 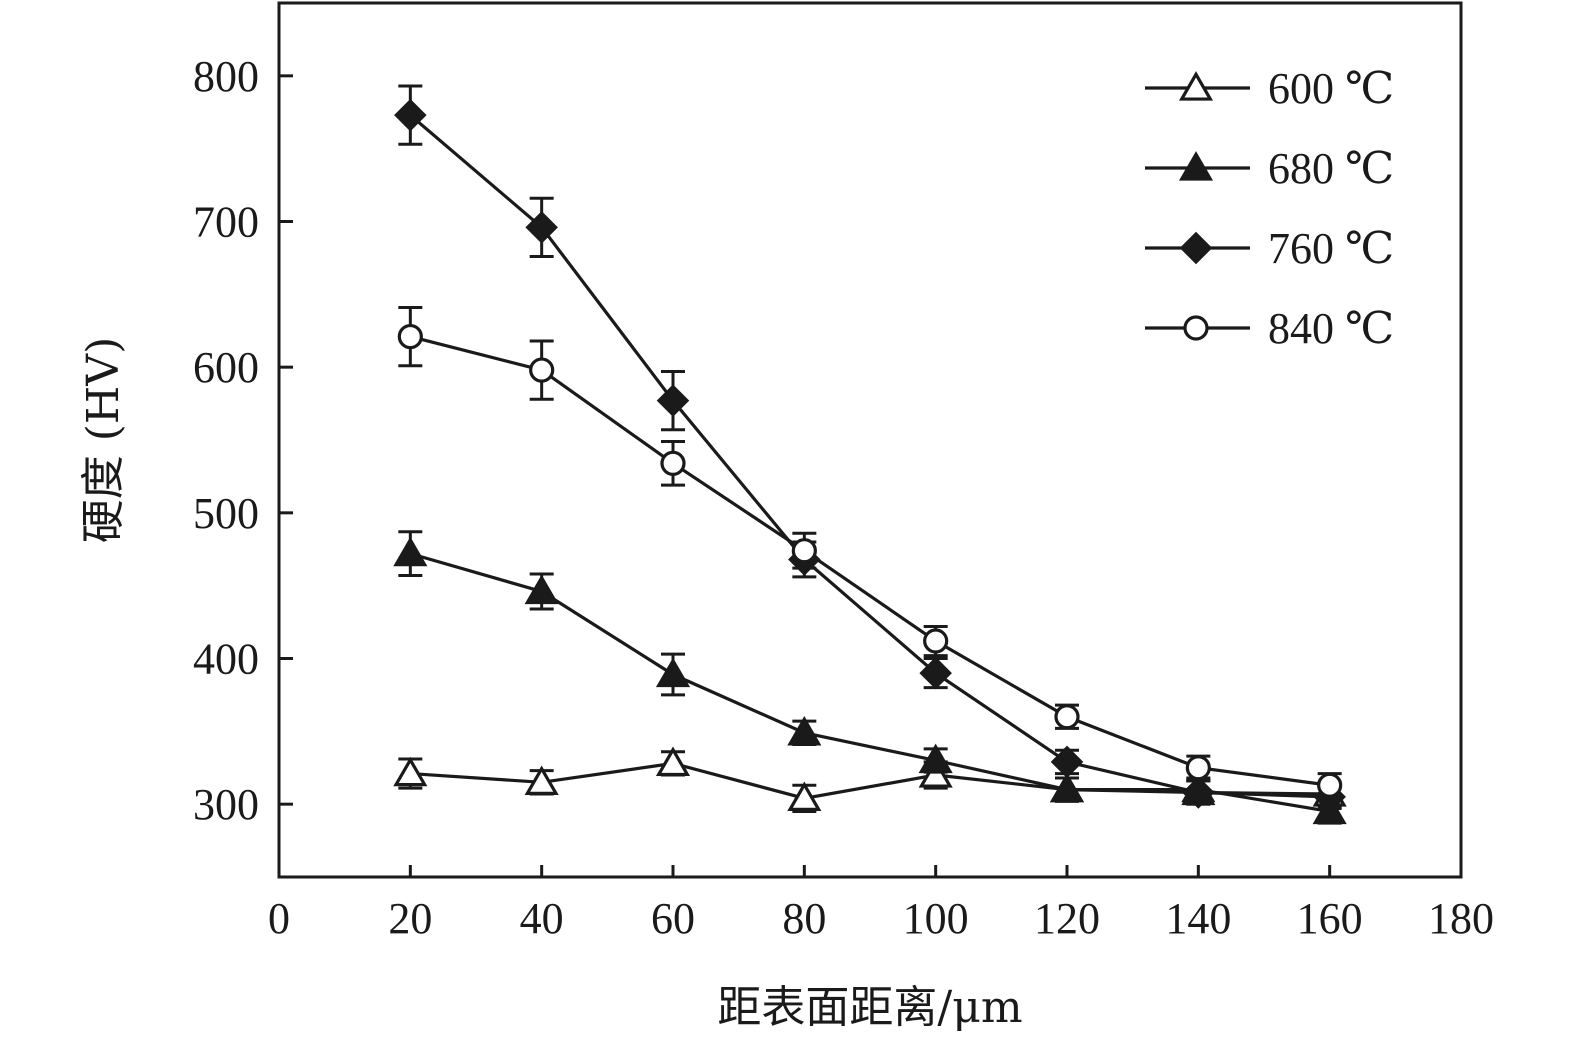 What do you see at coordinates (226, 76) in the screenshot?
I see `y-tick-label: 800` at bounding box center [226, 76].